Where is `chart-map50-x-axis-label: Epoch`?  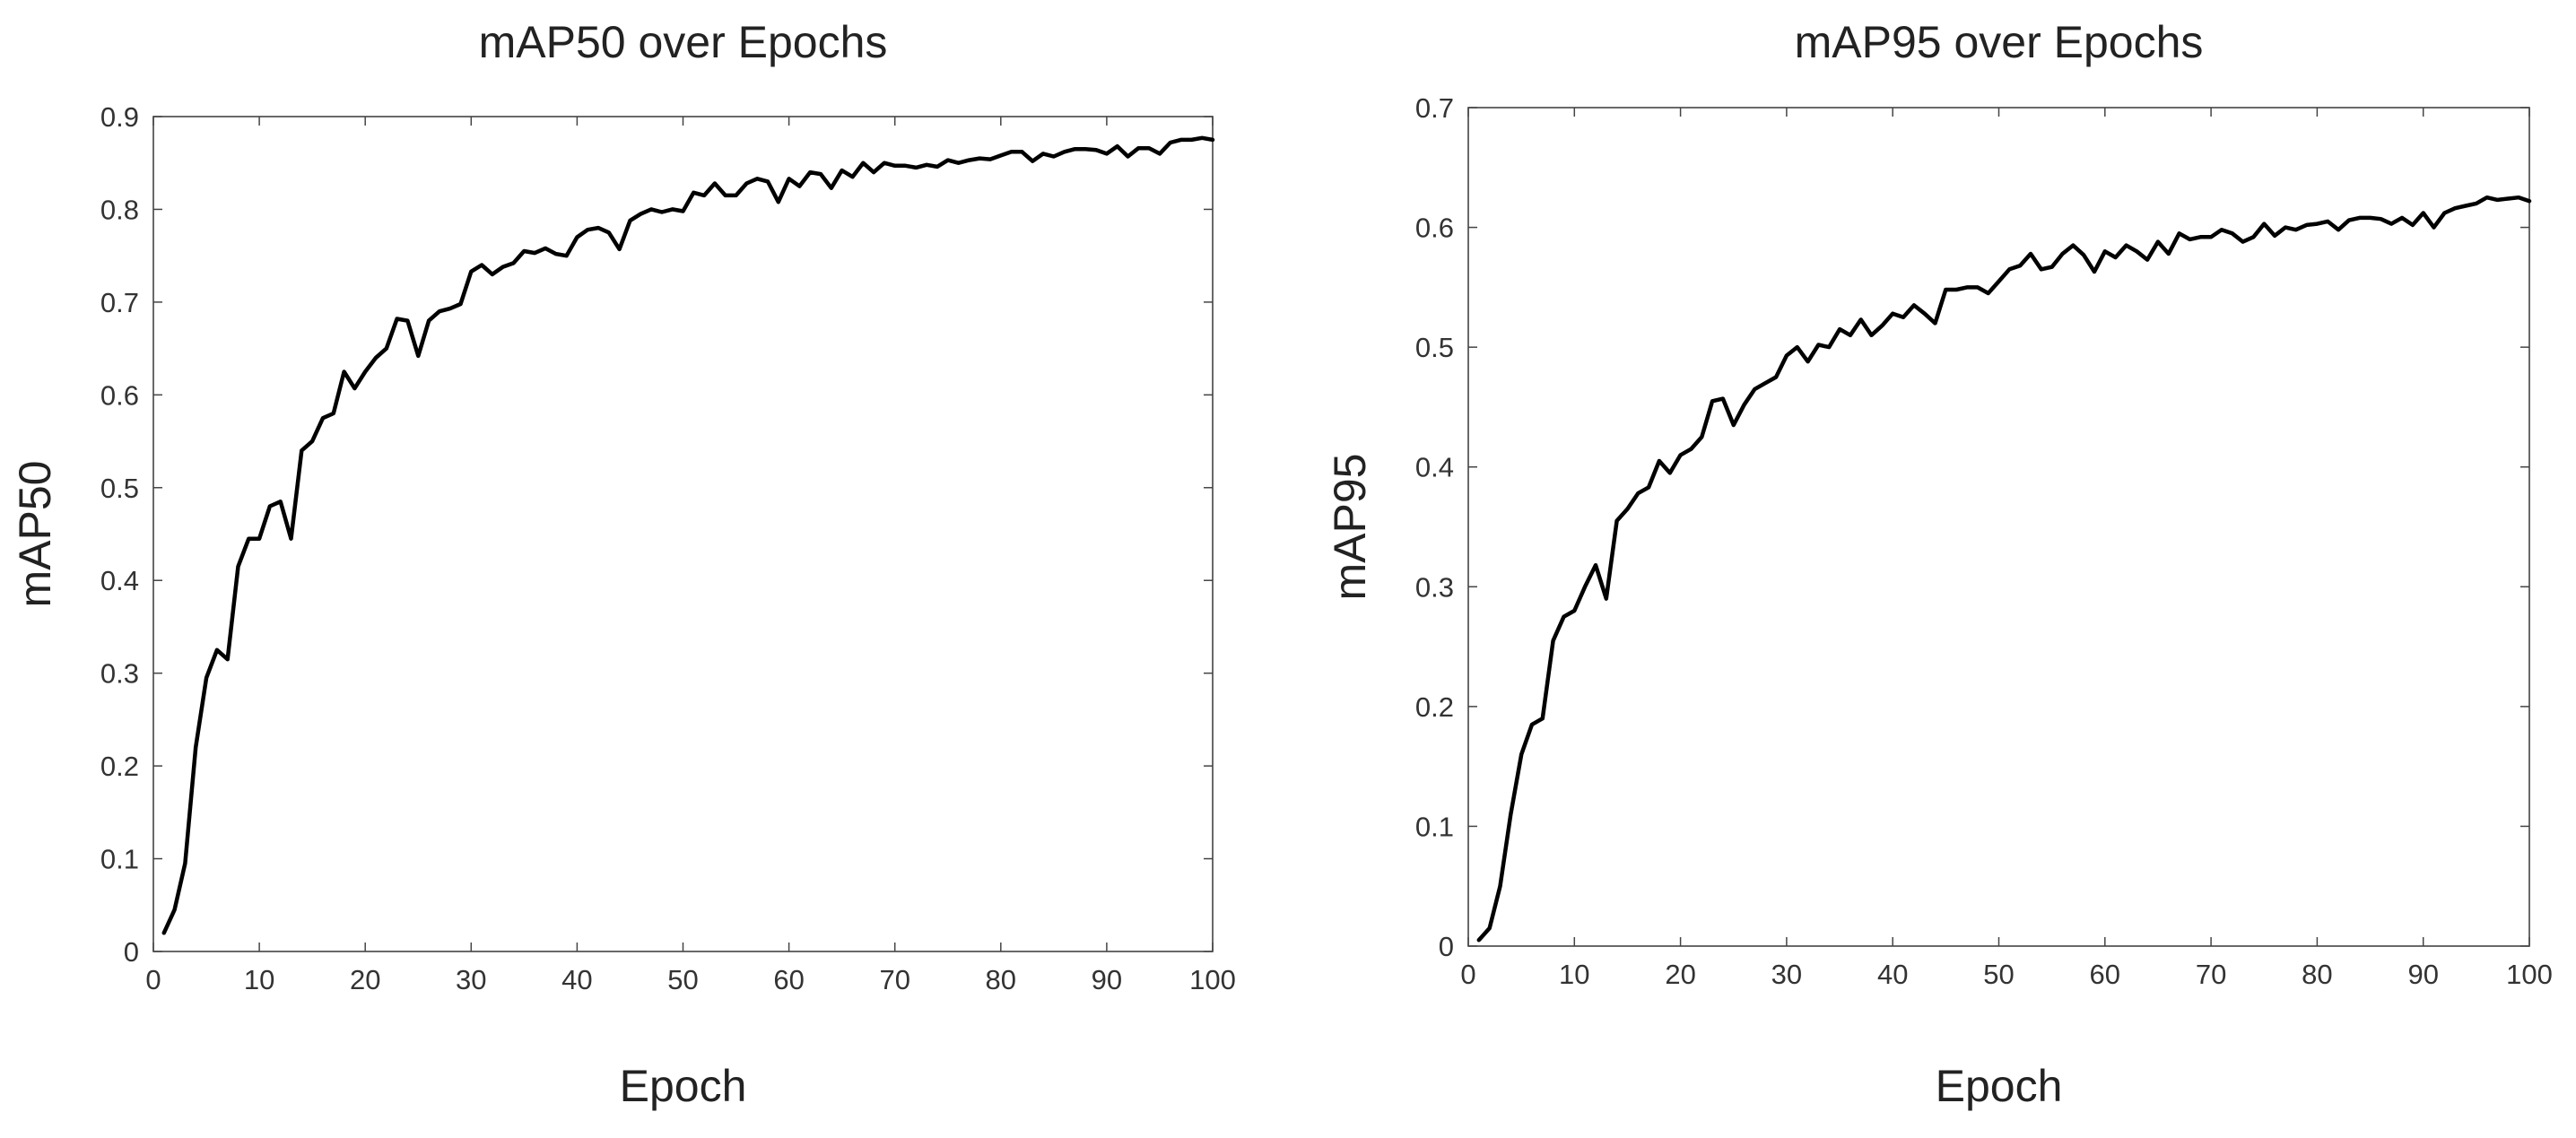 chart-map50-x-axis-label: Epoch is located at coordinates (683, 1086).